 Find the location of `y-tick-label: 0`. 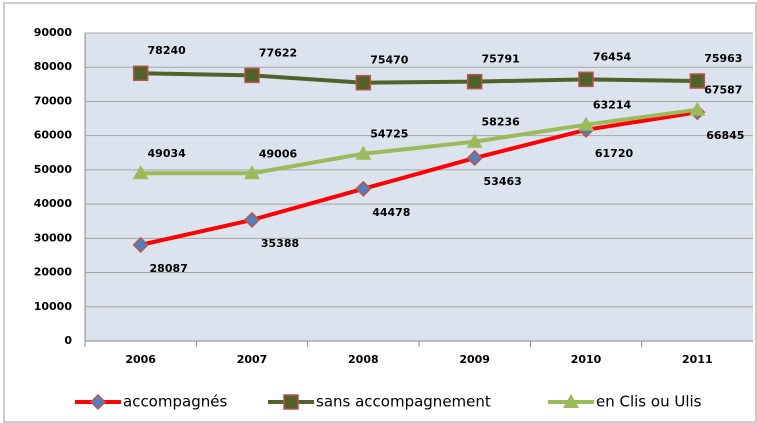

y-tick-label: 0 is located at coordinates (68, 340).